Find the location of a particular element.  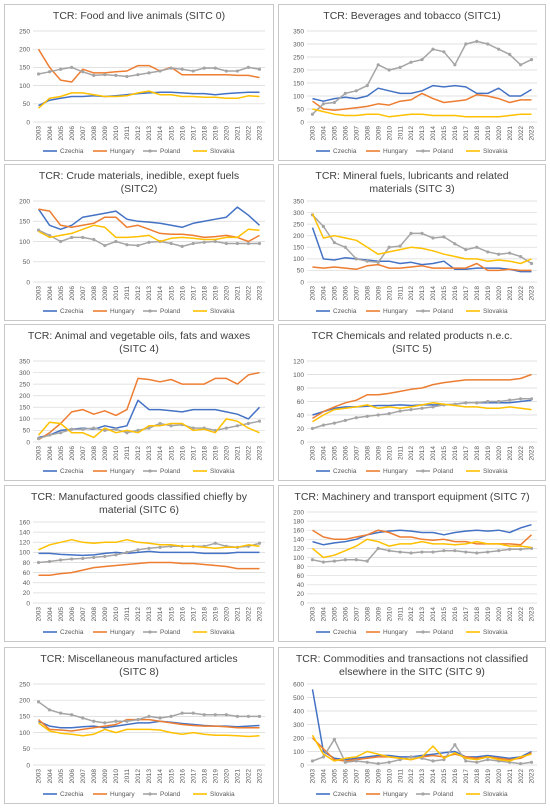

x-tick-label: 2003 is located at coordinates (39, 776).